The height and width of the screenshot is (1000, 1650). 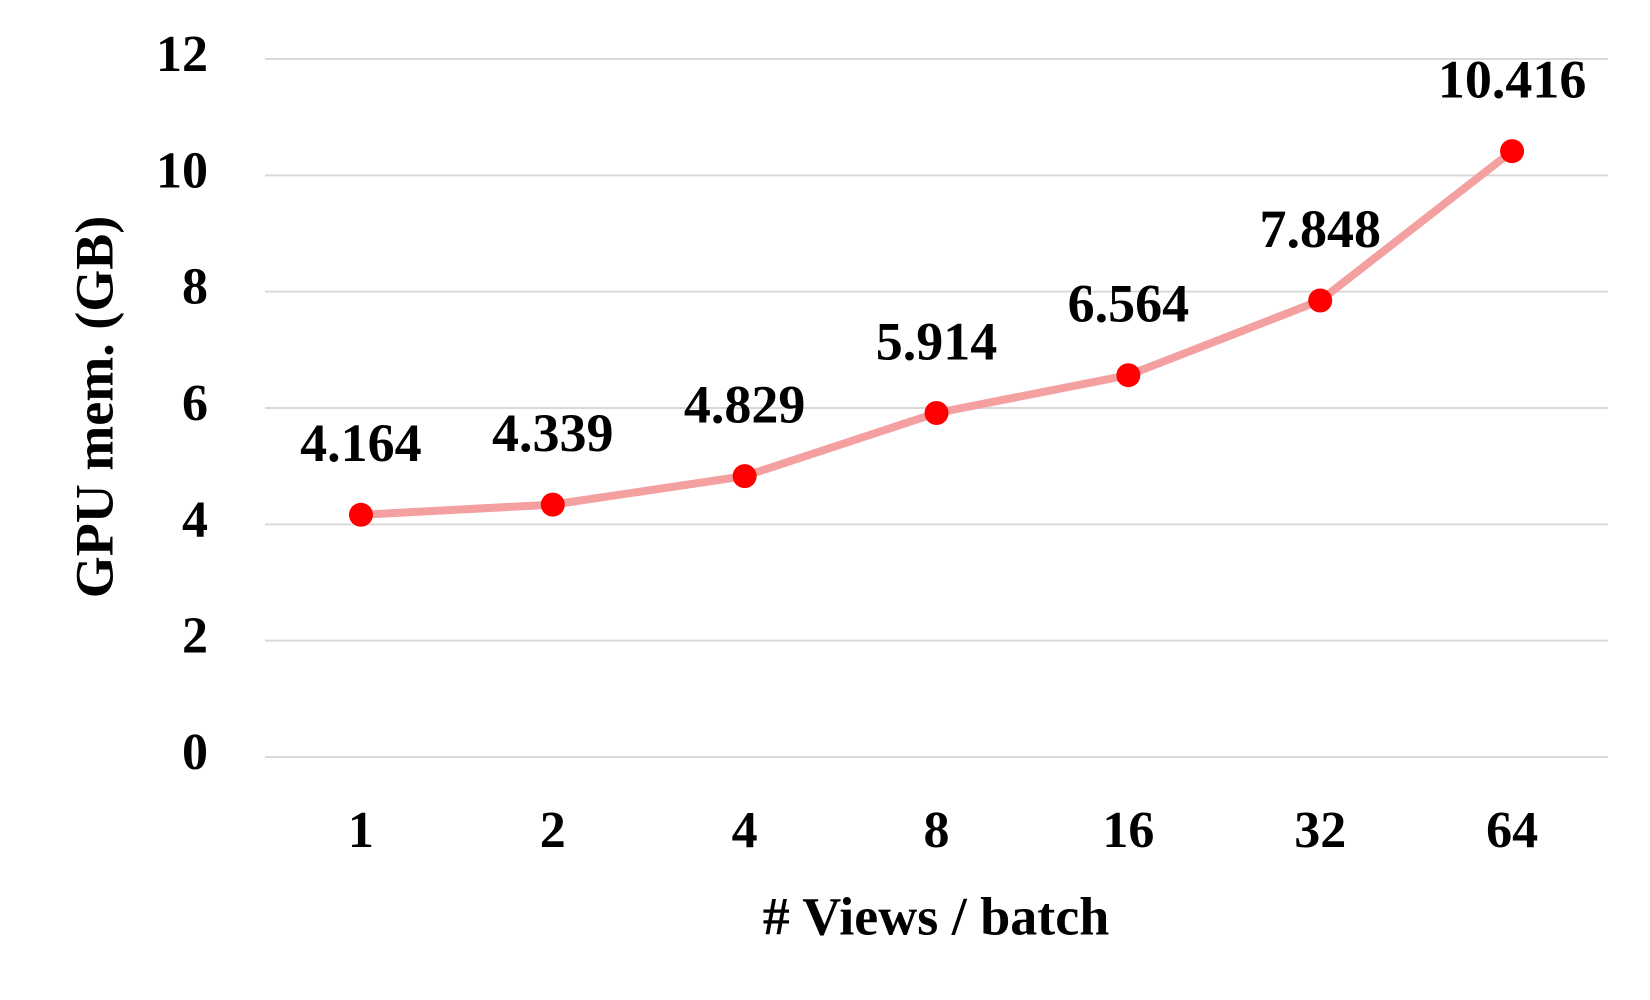 What do you see at coordinates (1129, 304) in the screenshot?
I see `data-label: 6.564` at bounding box center [1129, 304].